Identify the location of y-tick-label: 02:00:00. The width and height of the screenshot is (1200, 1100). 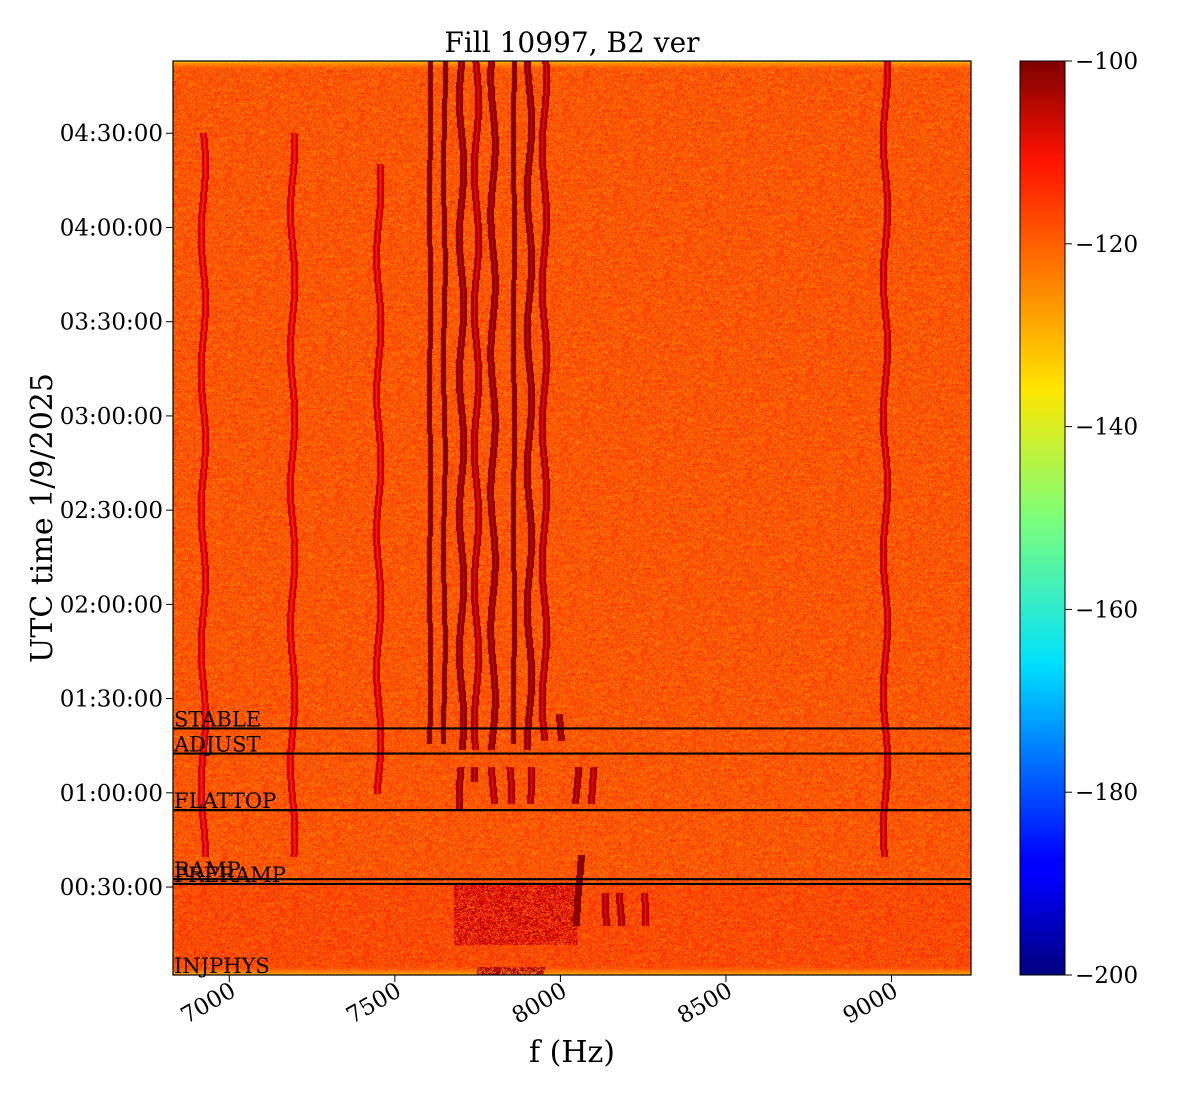
(111, 605).